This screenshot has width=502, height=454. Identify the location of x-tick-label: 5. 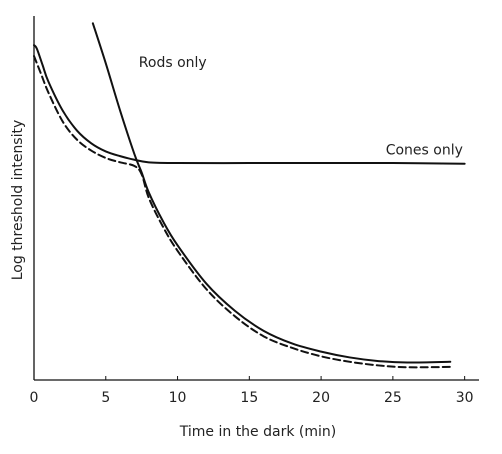
(105, 398).